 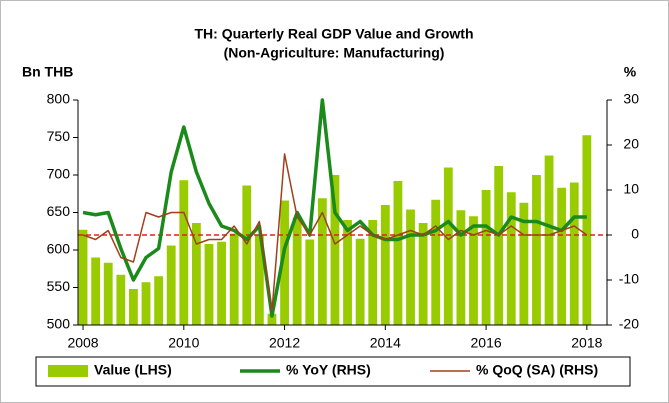 I want to click on y2-tick-label: 0, so click(x=635, y=234).